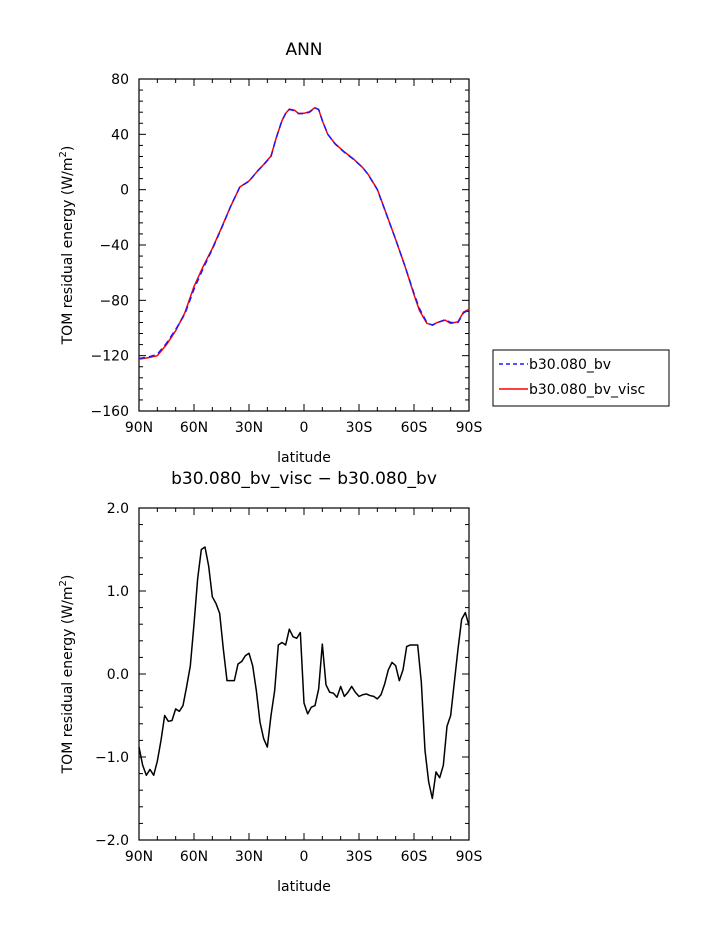 The image size is (723, 935). I want to click on y-tick-label: −40, so click(114, 246).